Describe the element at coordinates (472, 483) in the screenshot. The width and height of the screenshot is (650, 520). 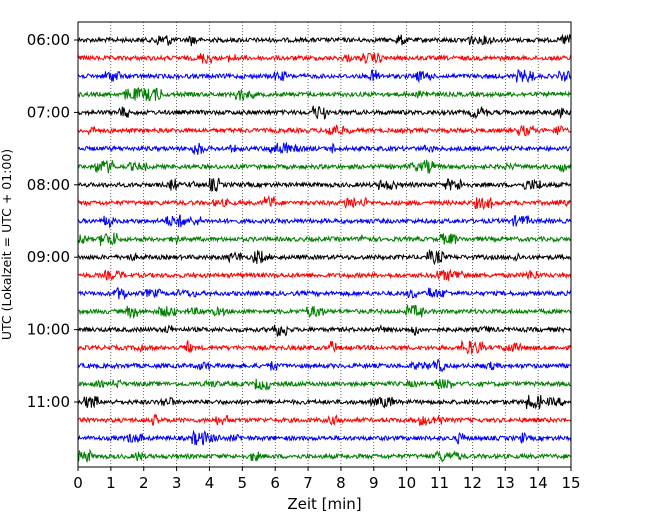
I see `x-tick-label: 12` at that location.